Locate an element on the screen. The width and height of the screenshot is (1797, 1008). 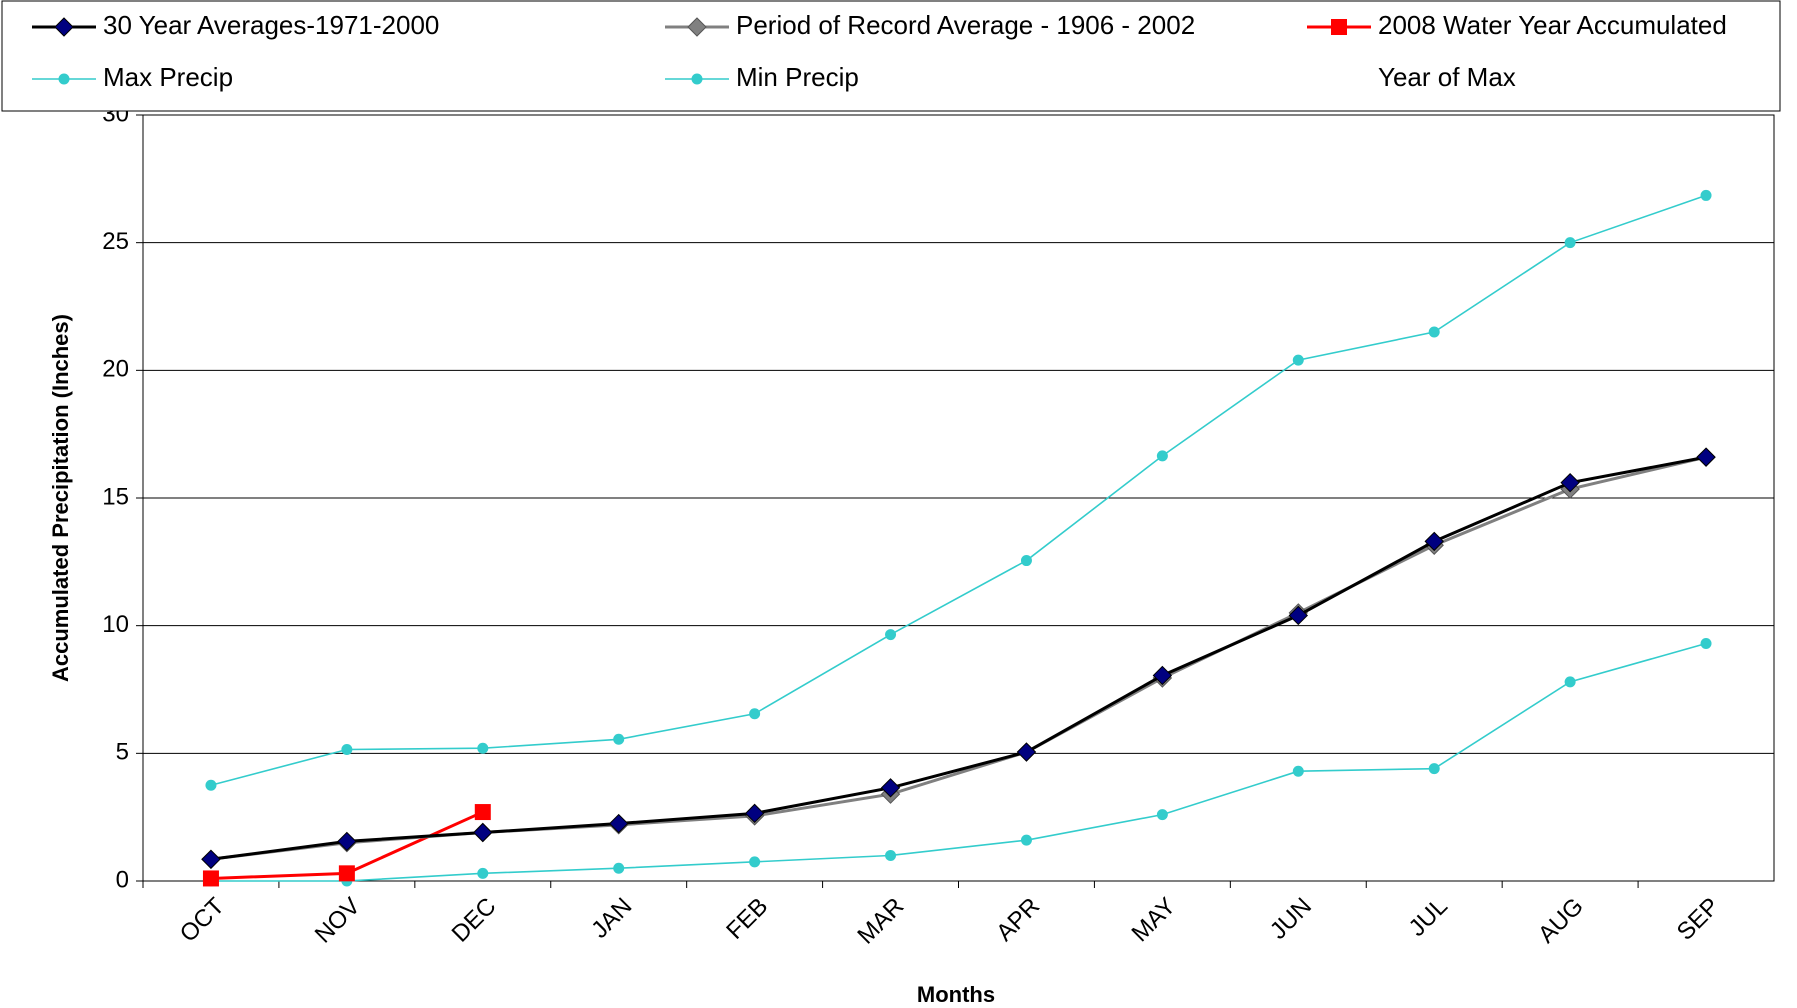
x-tick-label: JAN is located at coordinates (611, 918).